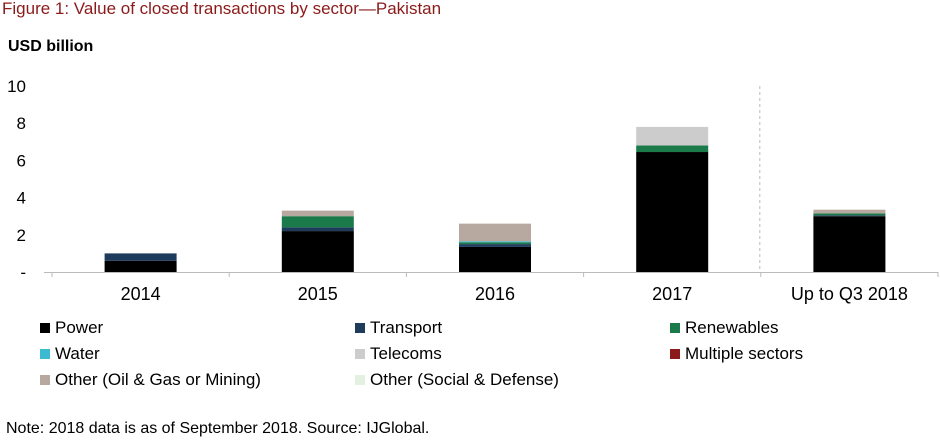 The height and width of the screenshot is (441, 940). I want to click on legend-item: Transport, so click(512, 328).